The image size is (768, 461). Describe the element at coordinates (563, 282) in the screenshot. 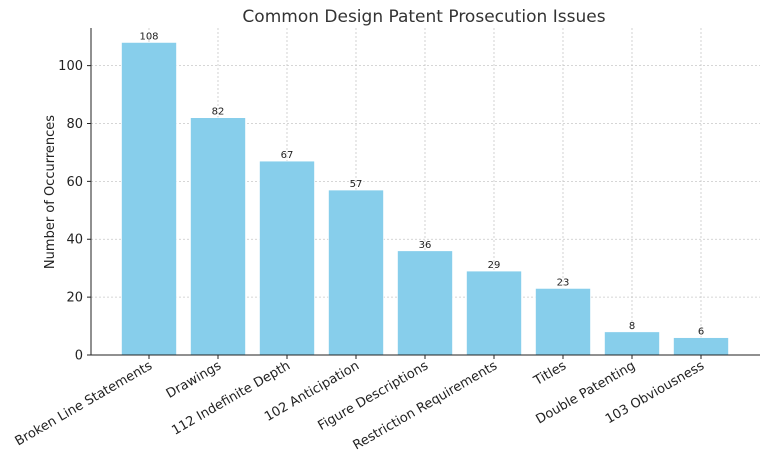

I see `data-label: 23` at that location.